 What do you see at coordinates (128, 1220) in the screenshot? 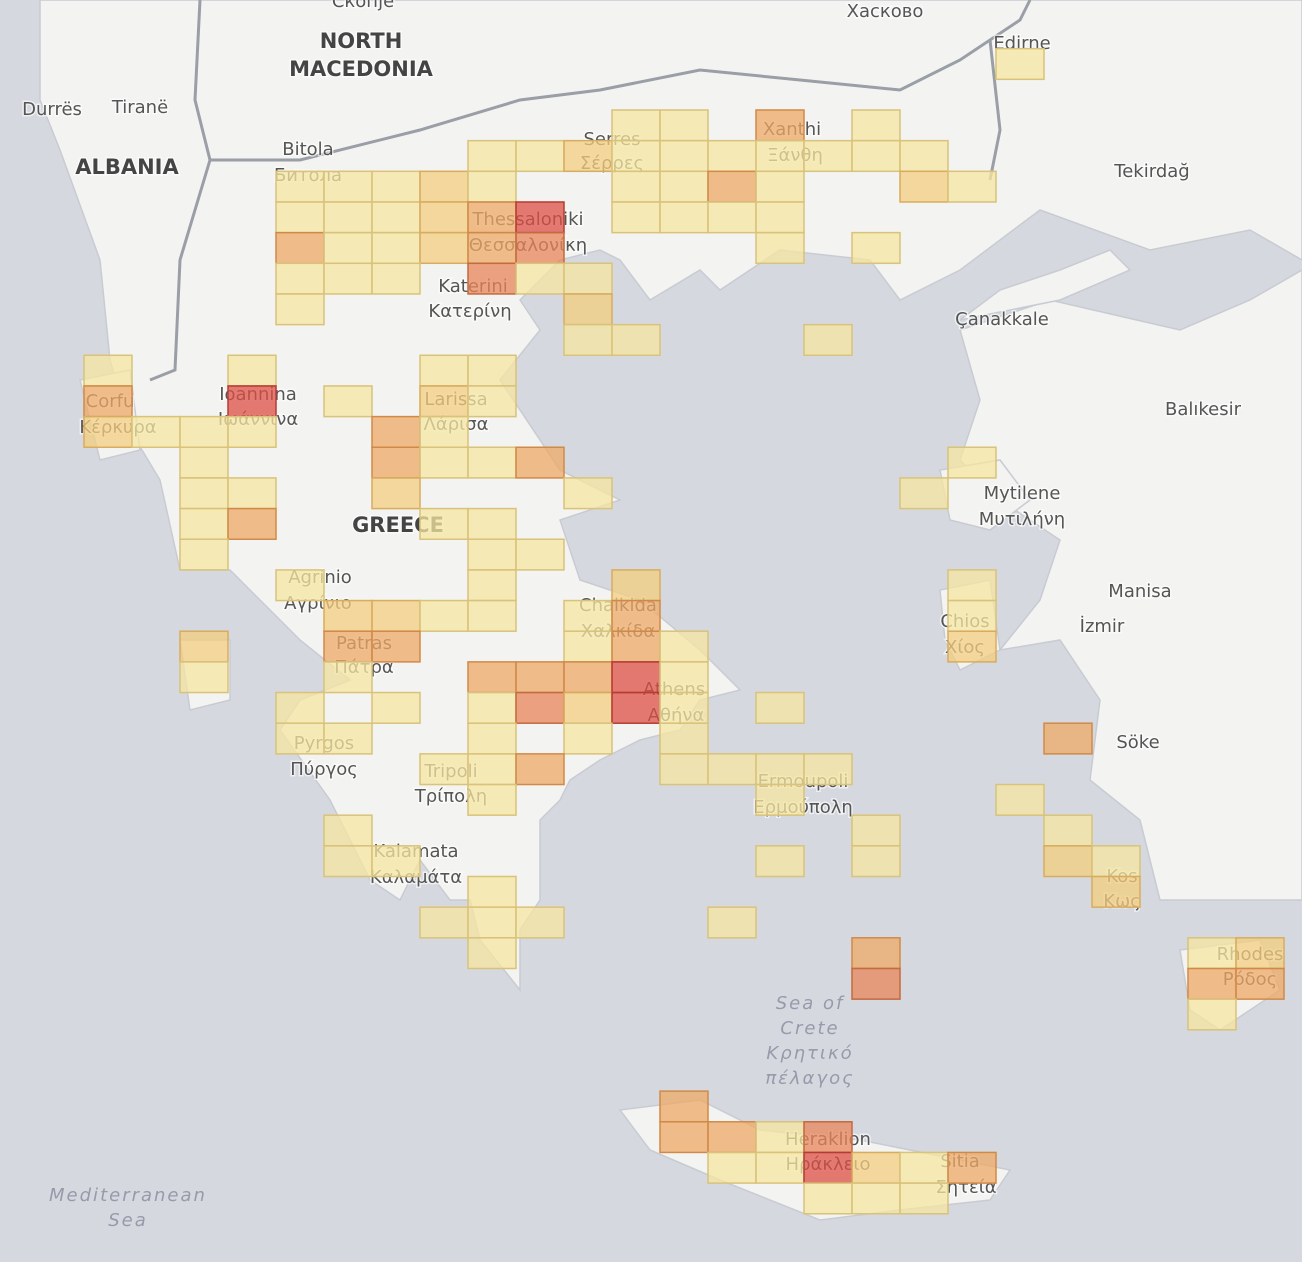
I see `place-label: Sea` at bounding box center [128, 1220].